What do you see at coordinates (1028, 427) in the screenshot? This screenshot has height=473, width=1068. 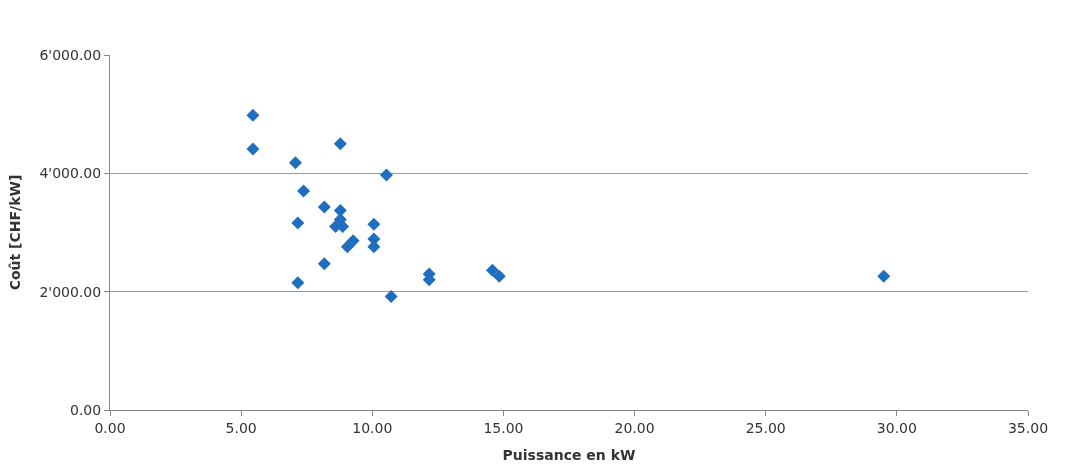 I see `x-tick-label: 35.00` at bounding box center [1028, 427].